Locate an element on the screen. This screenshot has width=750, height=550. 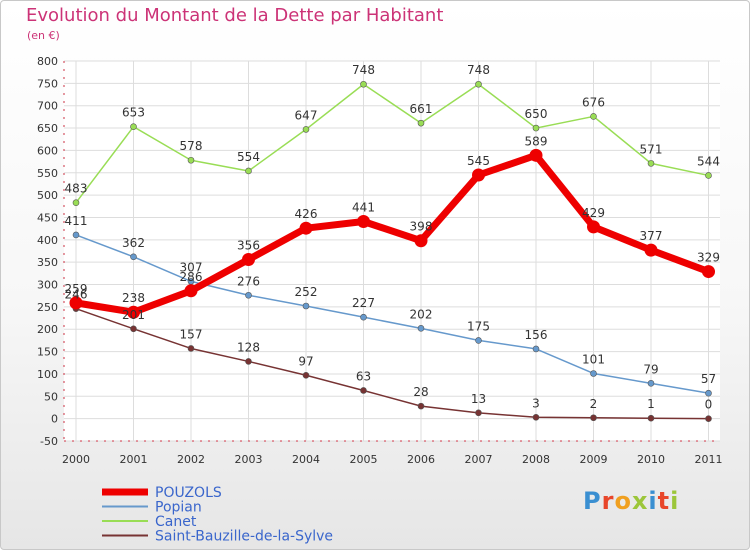
y-tick-label: 0 is located at coordinates (54, 419).